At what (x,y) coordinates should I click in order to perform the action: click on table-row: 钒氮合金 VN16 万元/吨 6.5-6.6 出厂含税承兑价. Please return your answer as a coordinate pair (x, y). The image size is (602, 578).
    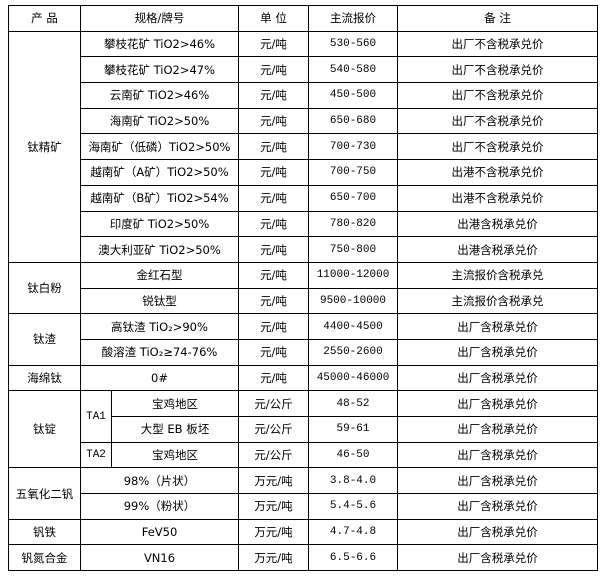
    Looking at the image, I should click on (303, 558).